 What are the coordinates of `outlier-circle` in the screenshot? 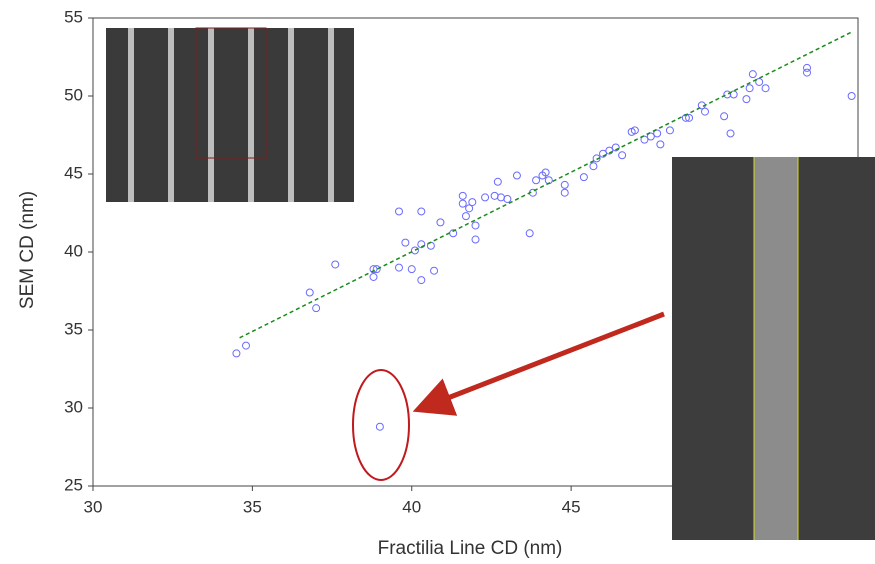 It's located at (381, 425).